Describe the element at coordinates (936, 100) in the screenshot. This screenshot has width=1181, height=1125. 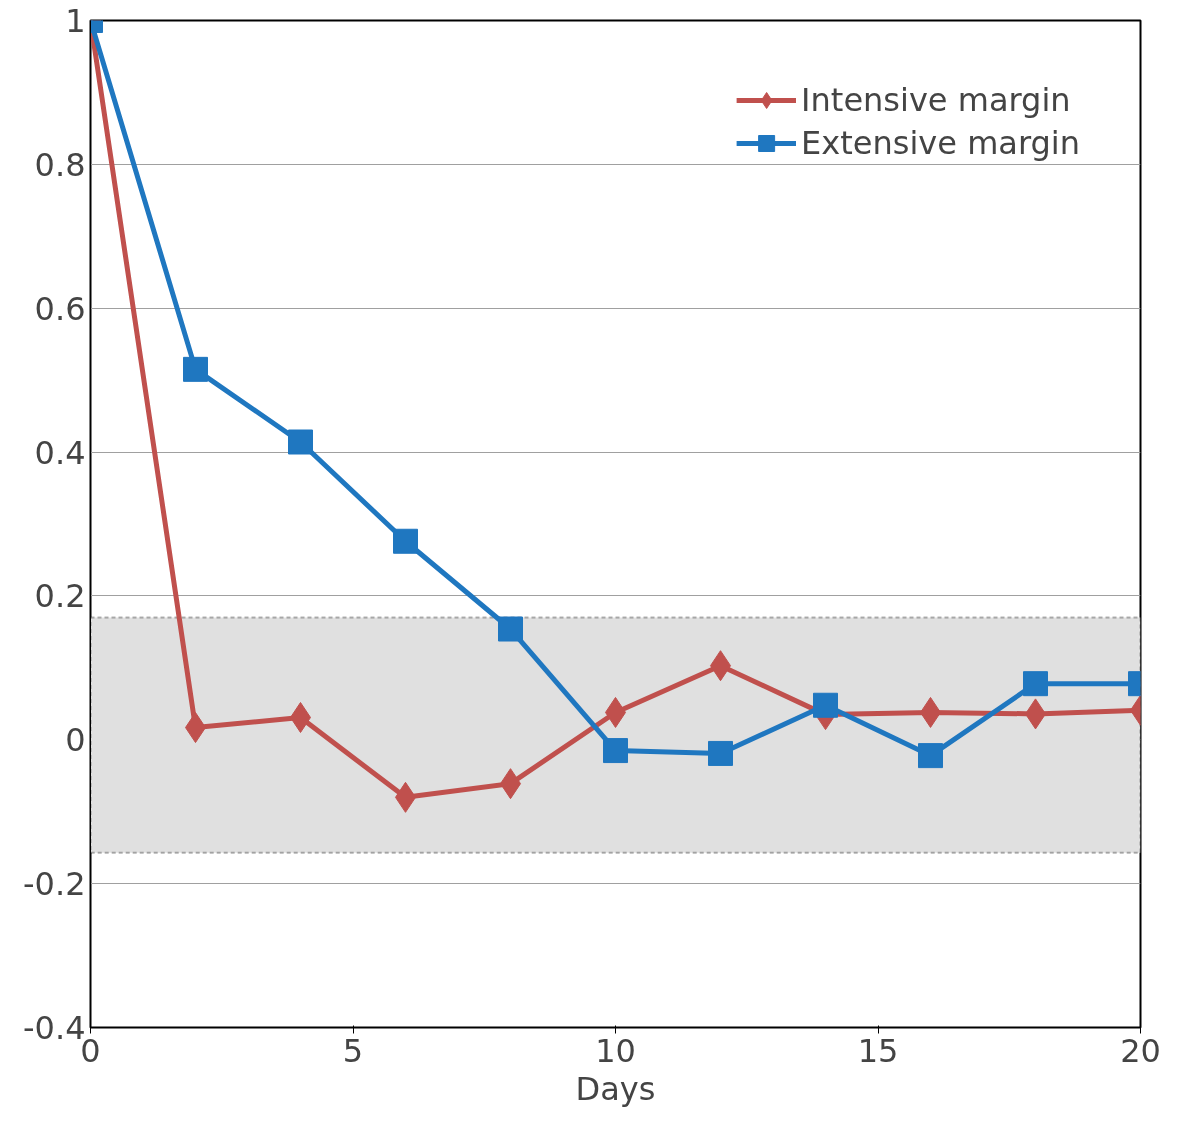
I see `legend-label: Intensive margin` at that location.